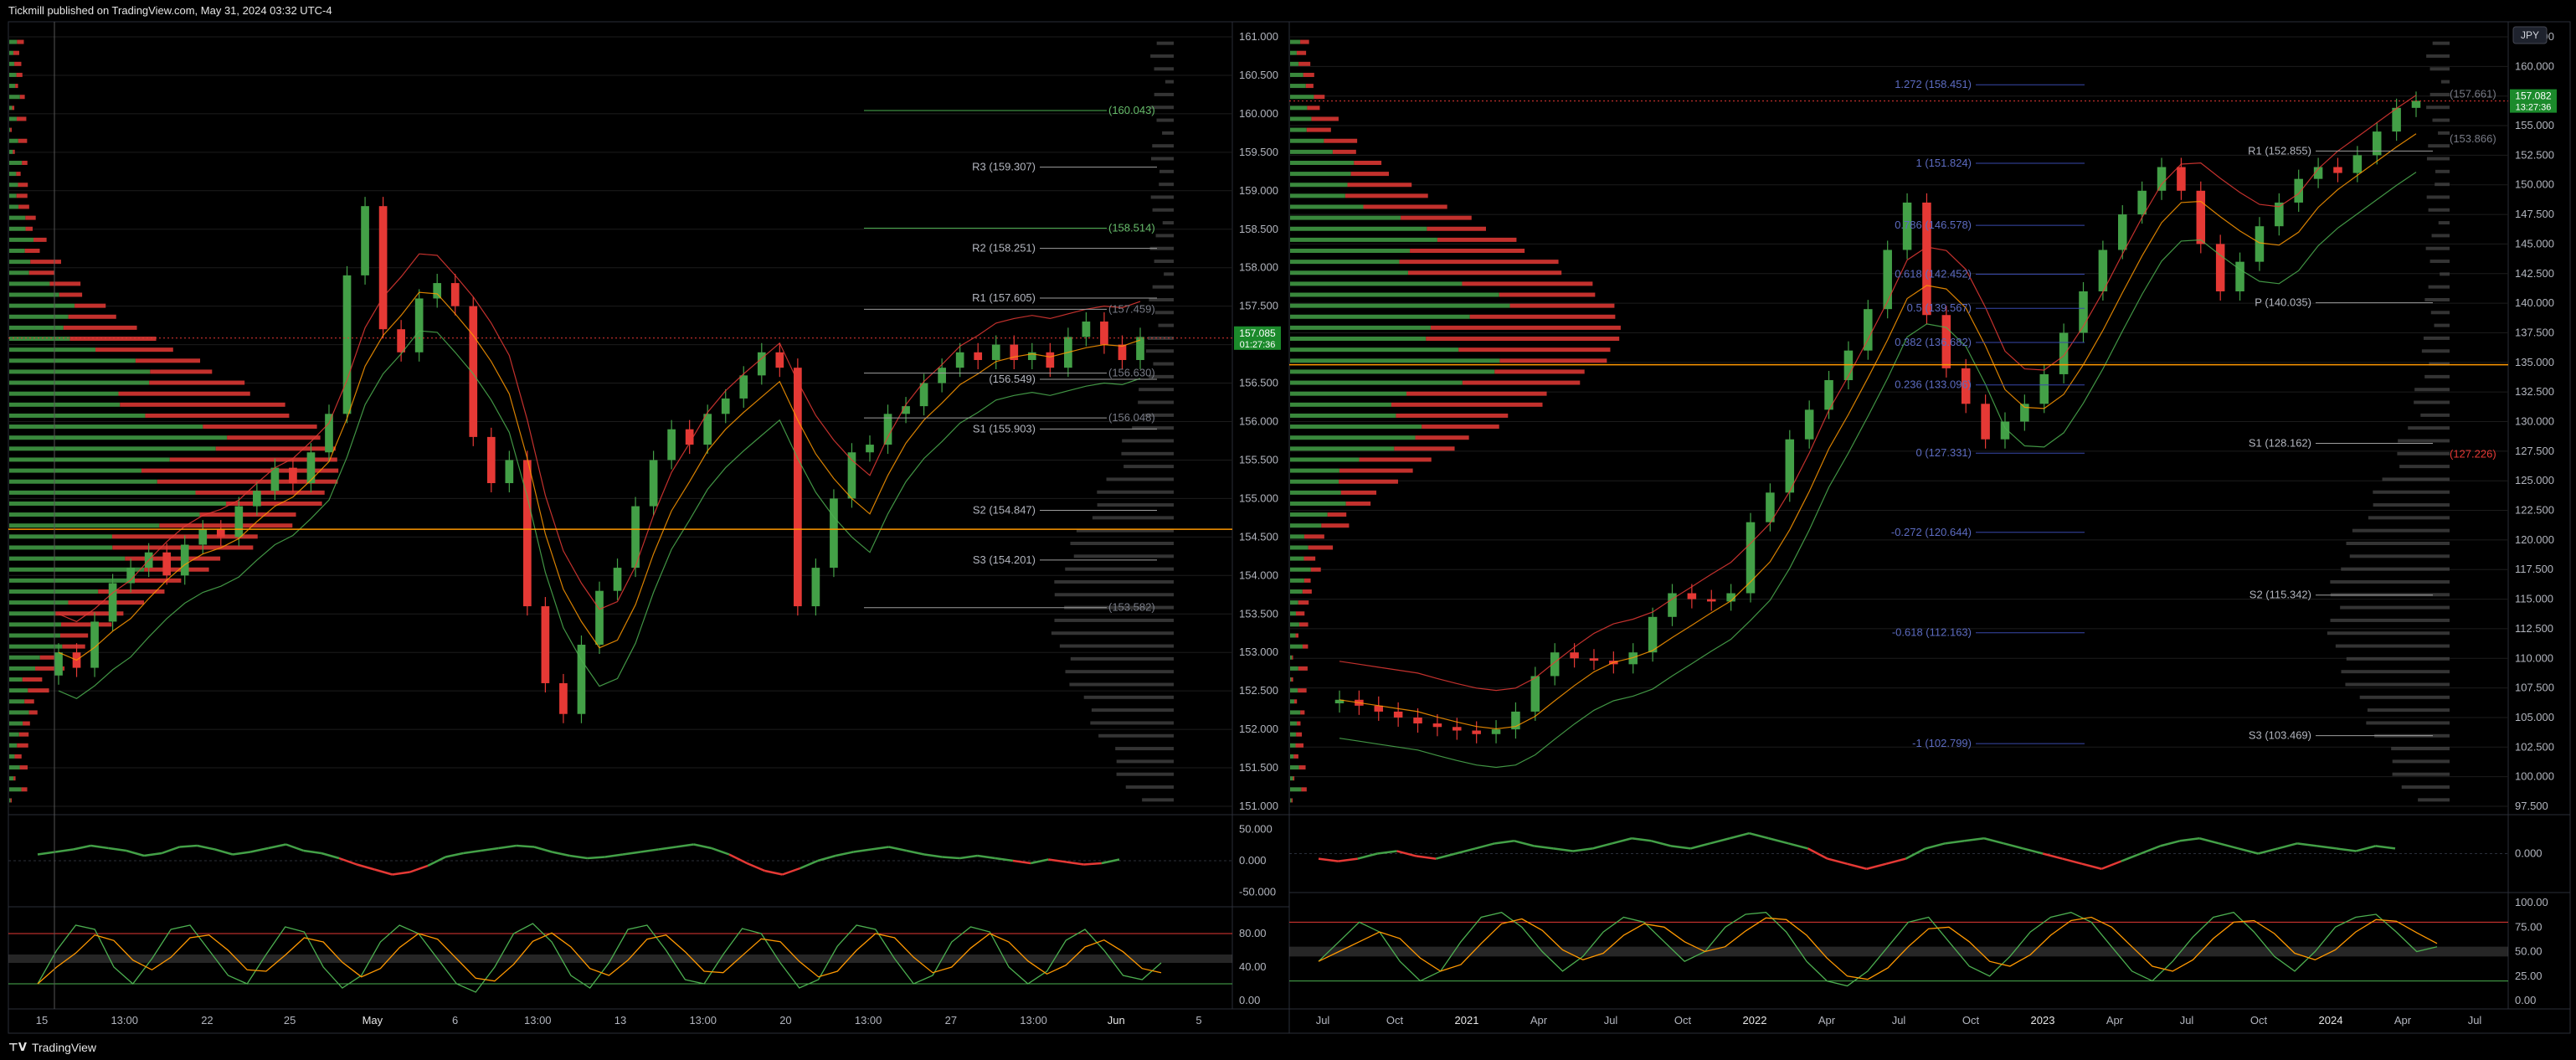 The height and width of the screenshot is (1060, 2576). Describe the element at coordinates (2529, 951) in the screenshot. I see `right-stochastic-tick: 50.00` at that location.